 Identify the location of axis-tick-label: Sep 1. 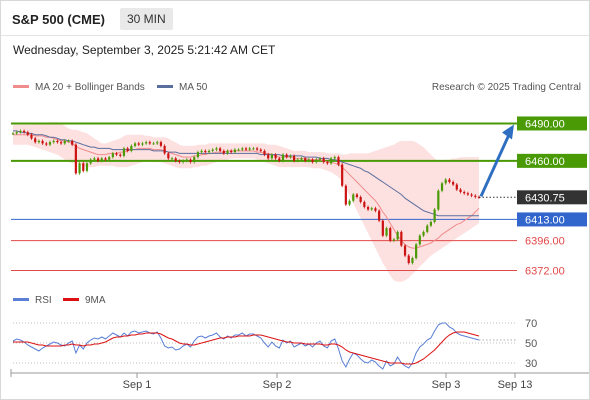
(137, 385).